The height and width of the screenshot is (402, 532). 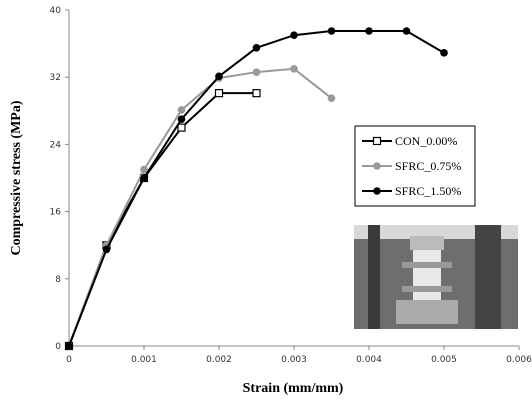 I want to click on x-tick-label: 0.005, so click(x=444, y=360).